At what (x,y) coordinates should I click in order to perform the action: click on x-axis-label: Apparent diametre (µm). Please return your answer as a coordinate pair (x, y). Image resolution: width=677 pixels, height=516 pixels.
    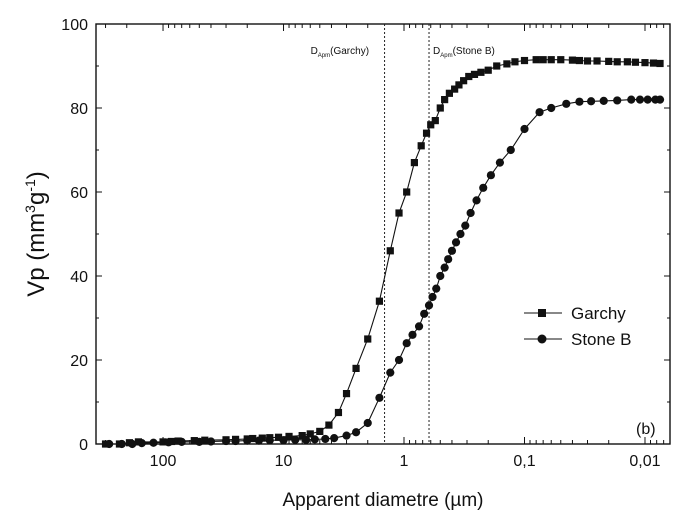
    Looking at the image, I should click on (382, 500).